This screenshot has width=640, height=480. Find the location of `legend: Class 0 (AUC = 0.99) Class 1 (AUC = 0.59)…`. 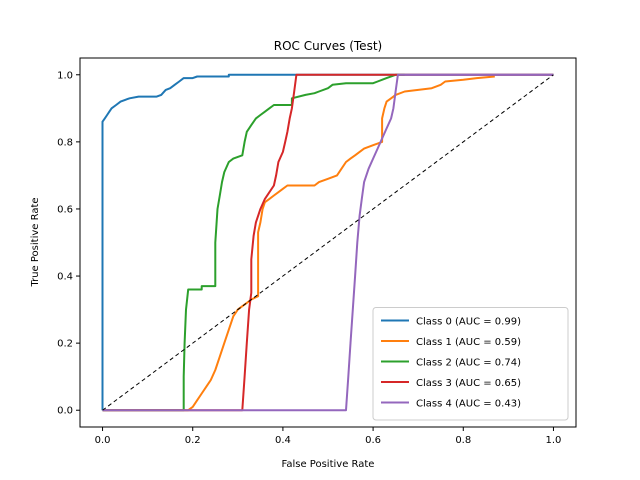

legend: Class 0 (AUC = 0.99) Class 1 (AUC = 0.59)… is located at coordinates (470, 364).